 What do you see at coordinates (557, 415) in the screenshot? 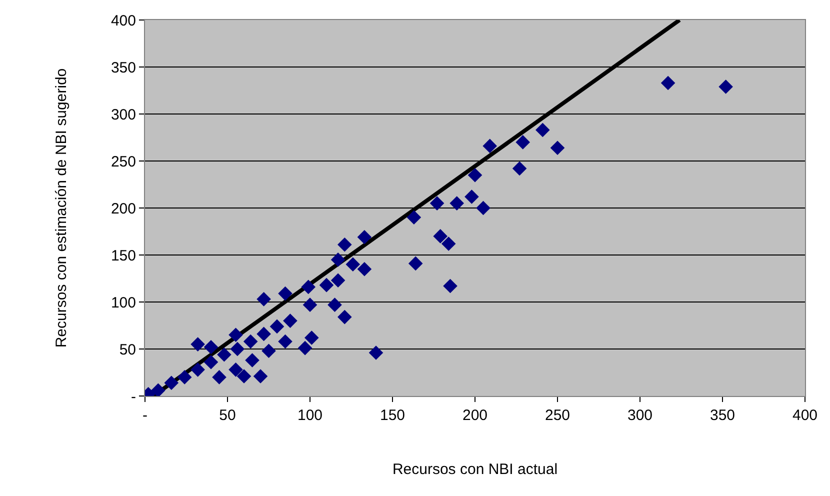
I see `x-tick-label: 250` at bounding box center [557, 415].